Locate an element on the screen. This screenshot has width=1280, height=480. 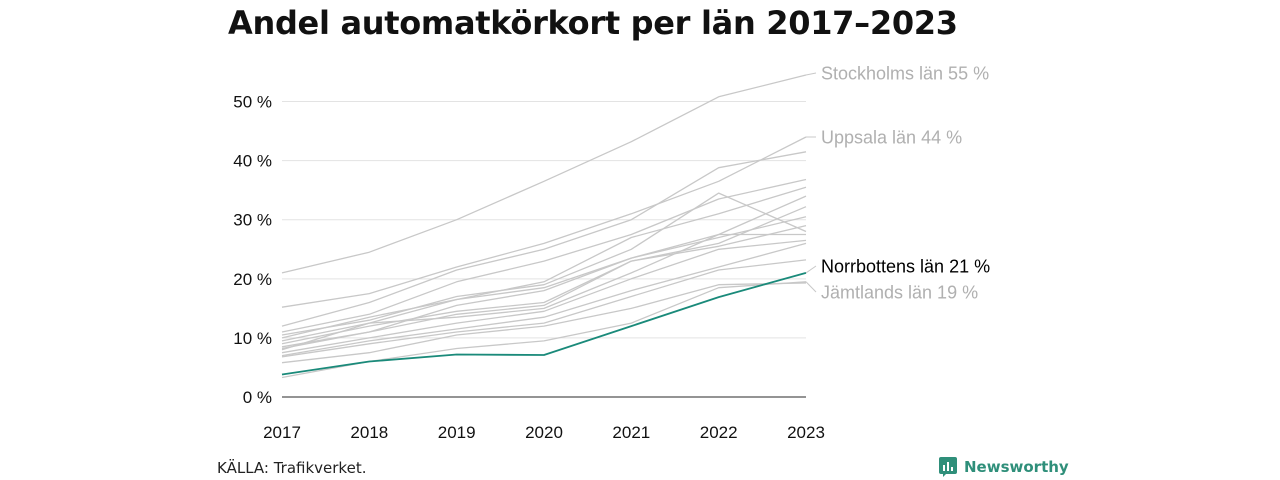
series-end-label: Jämtlands län 19 % is located at coordinates (899, 293).